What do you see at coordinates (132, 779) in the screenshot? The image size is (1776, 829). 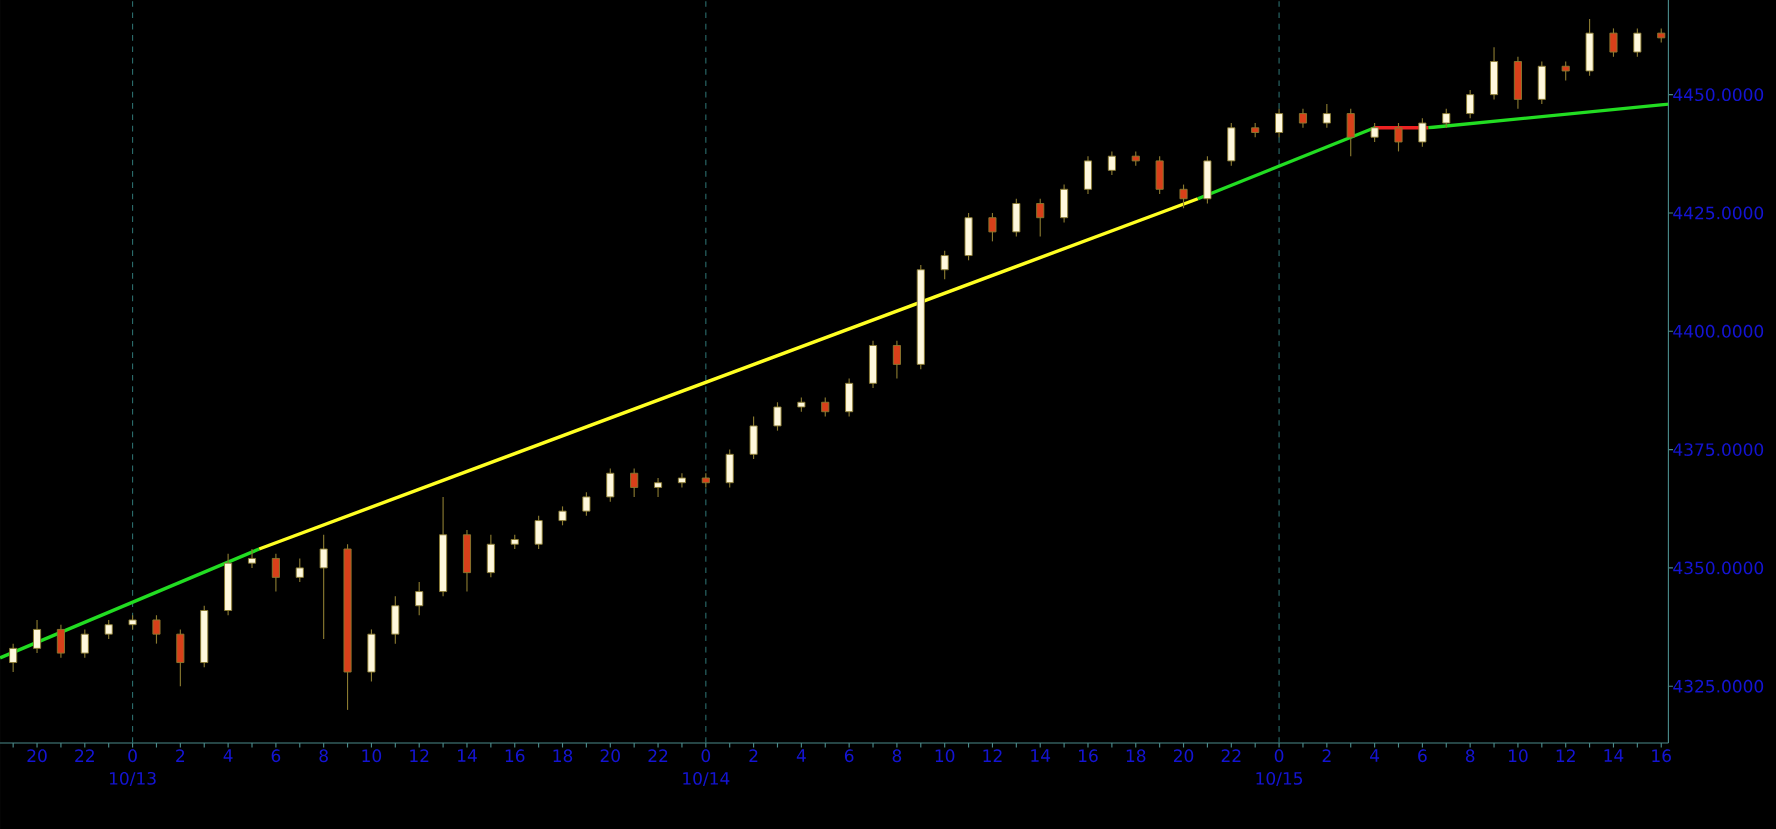 I see `x2-tick-label: 10/13` at bounding box center [132, 779].